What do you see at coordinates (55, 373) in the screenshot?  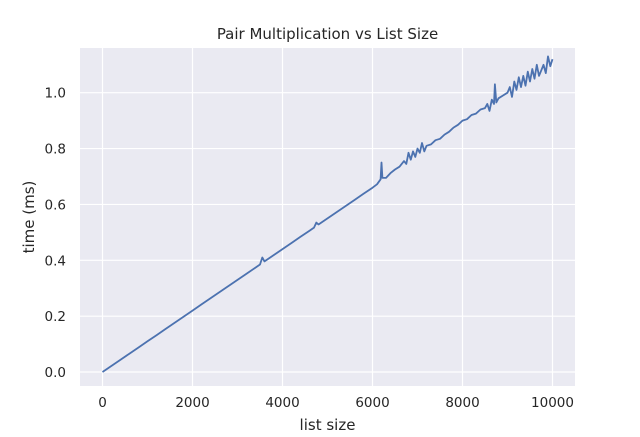 I see `y-tick-label: 0.0` at bounding box center [55, 373].